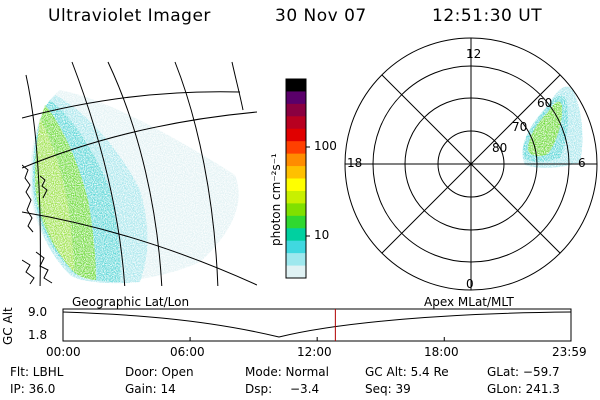 The image size is (600, 400). I want to click on xtick-0600: 06:00, so click(187, 352).